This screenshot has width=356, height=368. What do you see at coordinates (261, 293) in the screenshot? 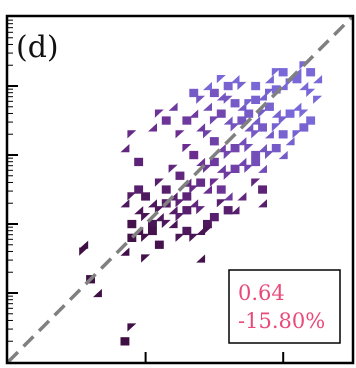
I see `annotation-value: 0.64` at bounding box center [261, 293].